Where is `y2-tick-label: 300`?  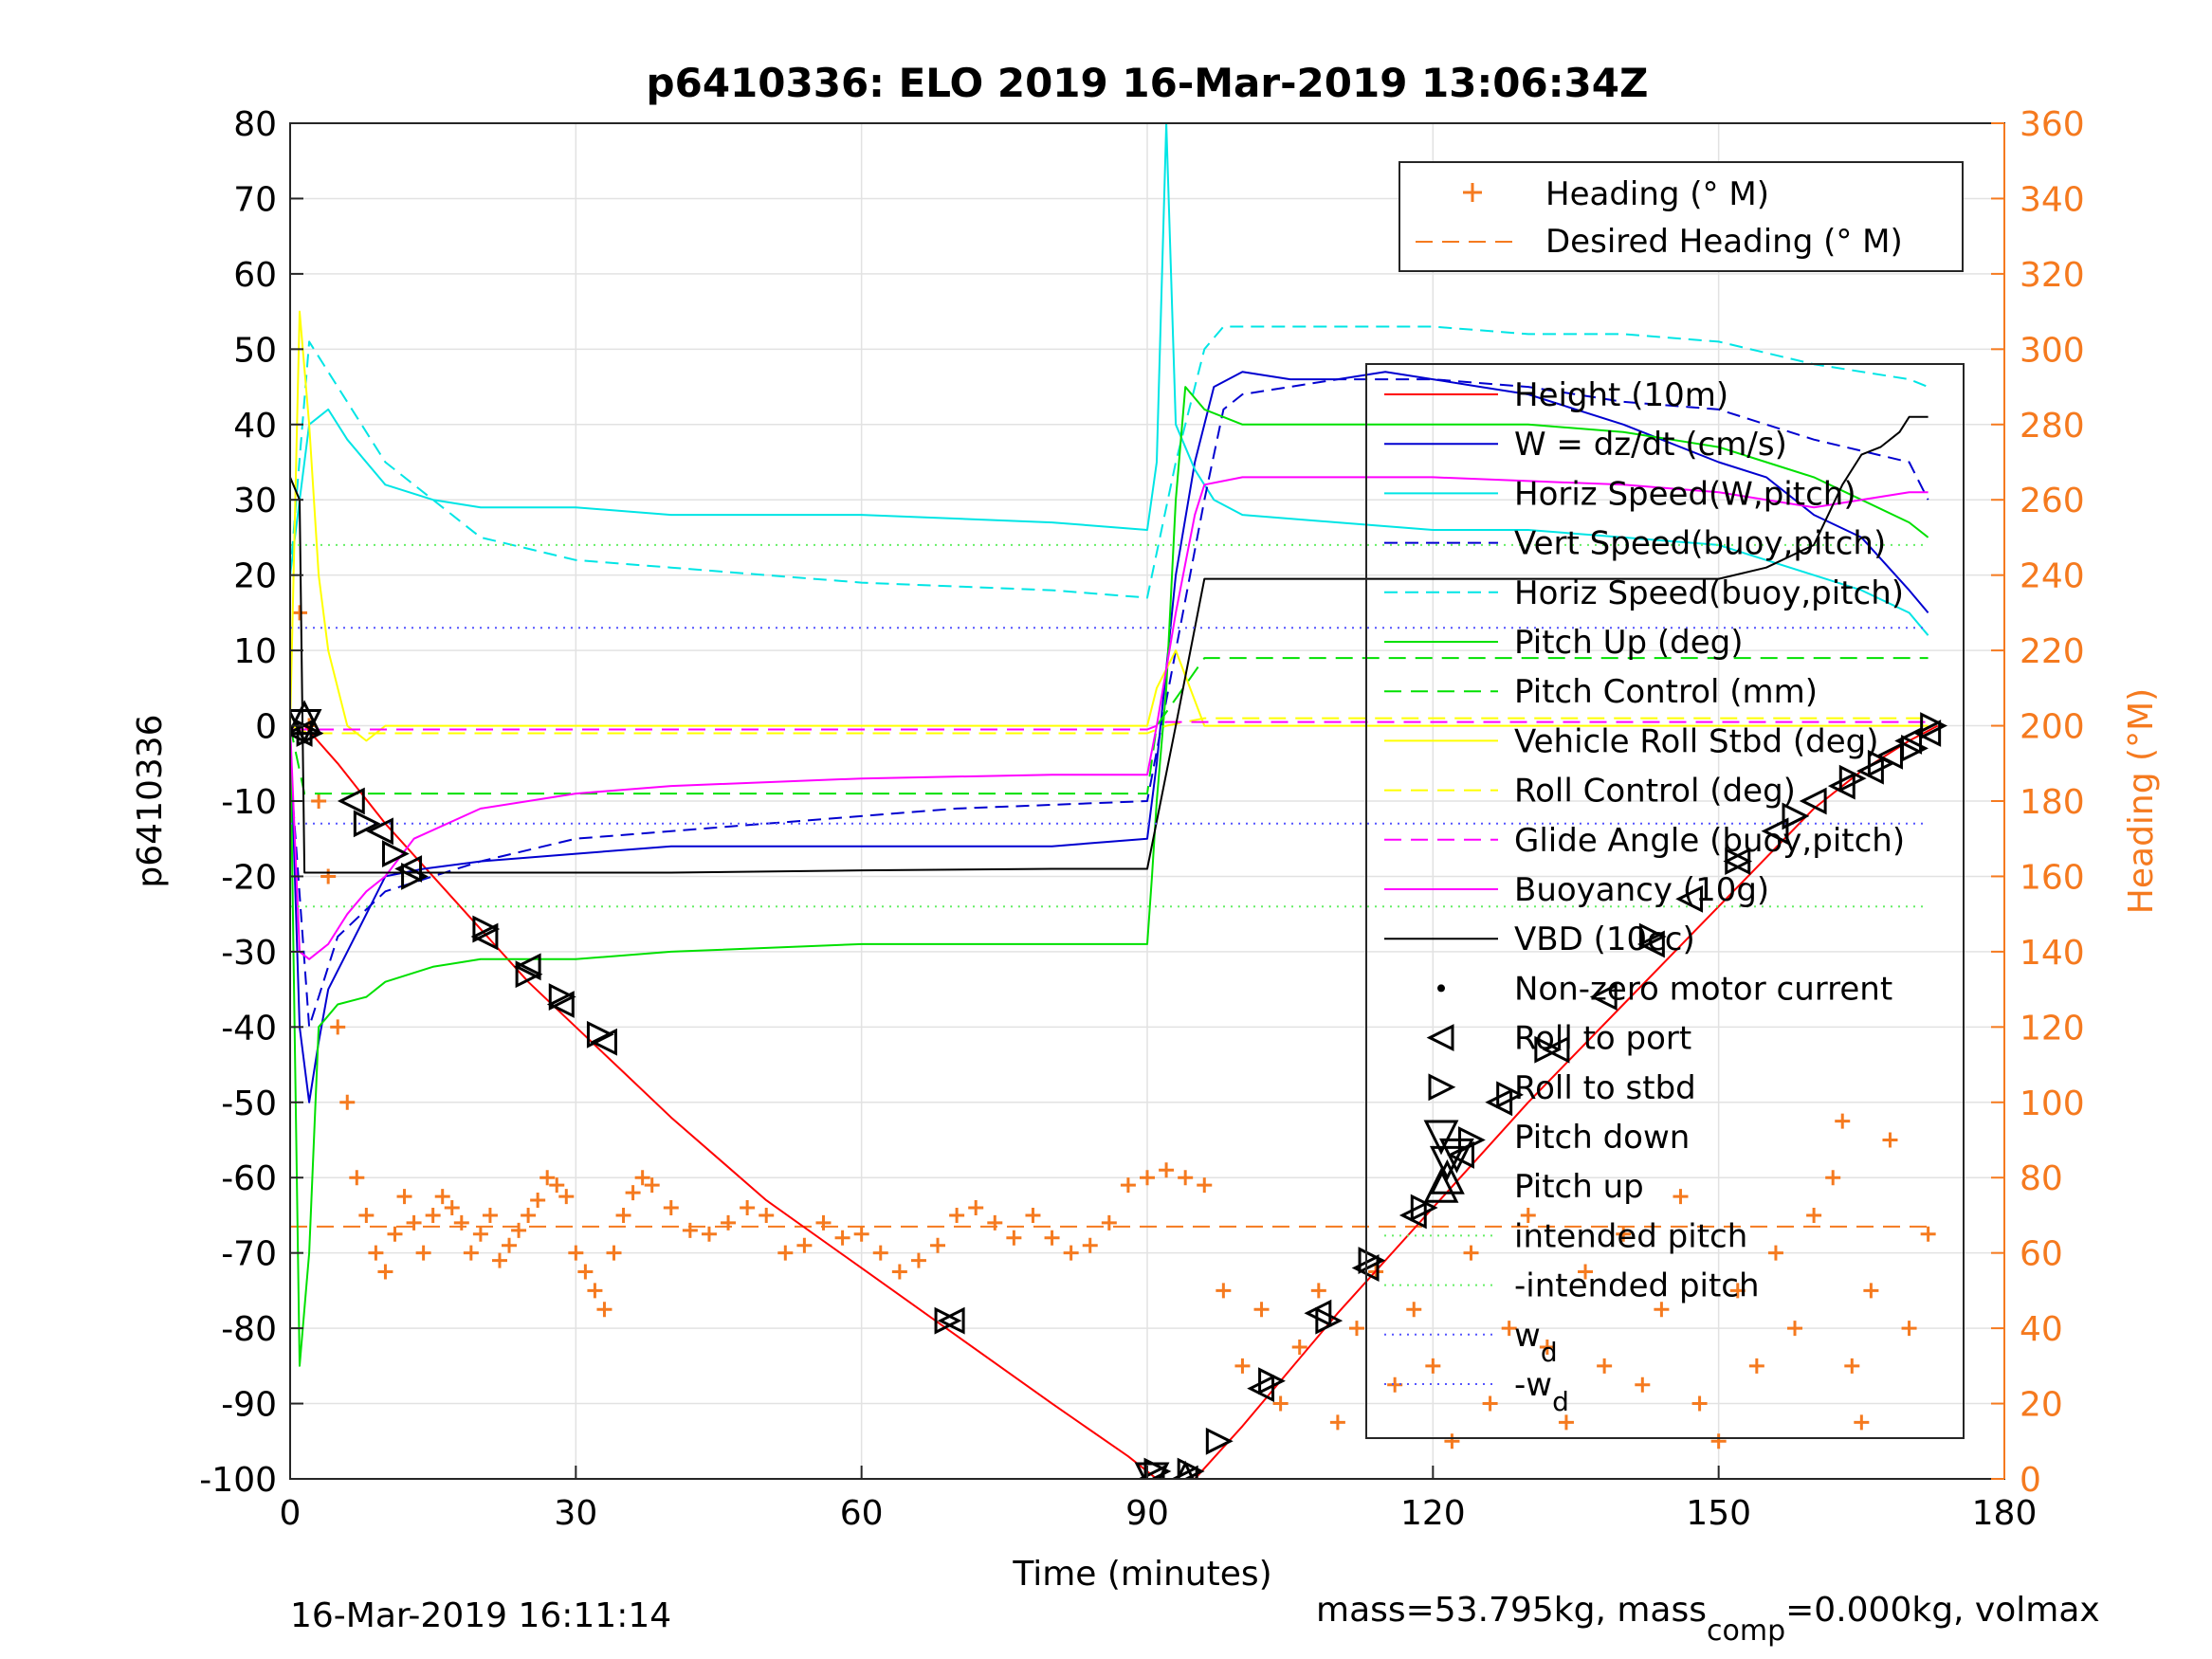
y2-tick-label: 300 is located at coordinates (2052, 350).